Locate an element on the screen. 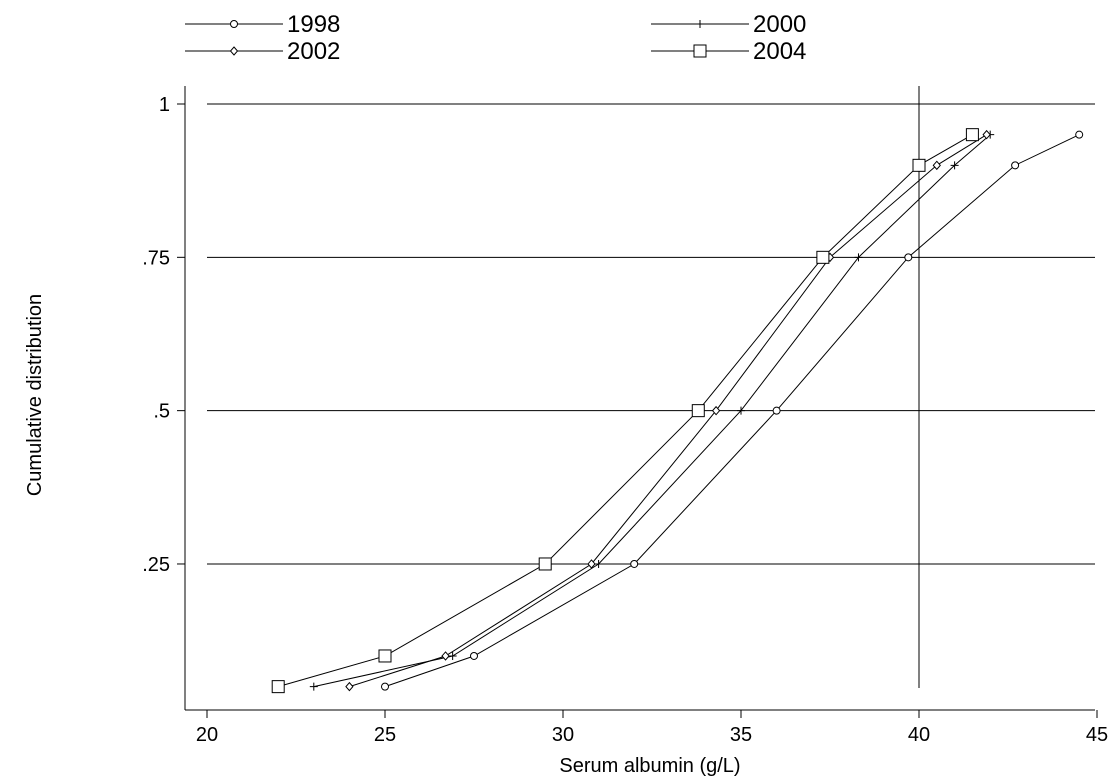 The height and width of the screenshot is (782, 1117). y-tick-label: 1 is located at coordinates (164, 105).